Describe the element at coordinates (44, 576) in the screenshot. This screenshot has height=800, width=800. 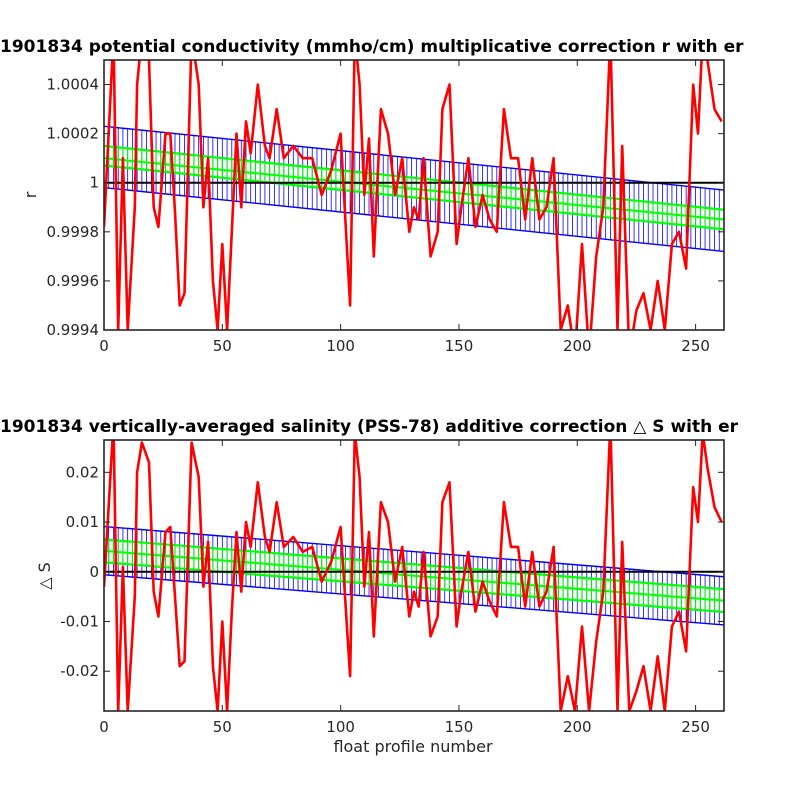
I see `delta-s-y-axis-label: △ S` at that location.